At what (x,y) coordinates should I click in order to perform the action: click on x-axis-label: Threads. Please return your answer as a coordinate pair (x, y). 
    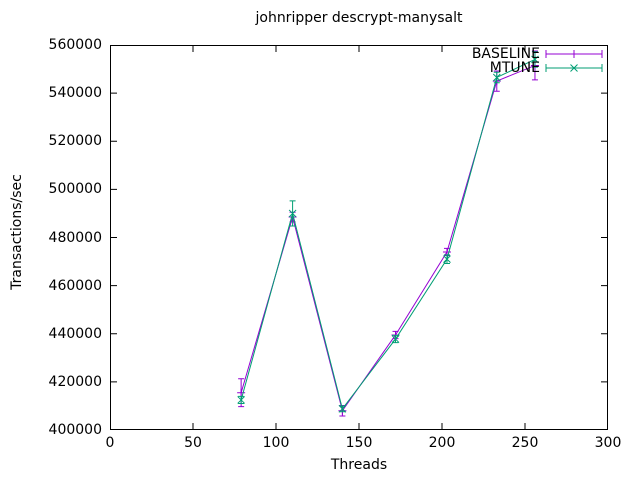
    Looking at the image, I should click on (359, 465).